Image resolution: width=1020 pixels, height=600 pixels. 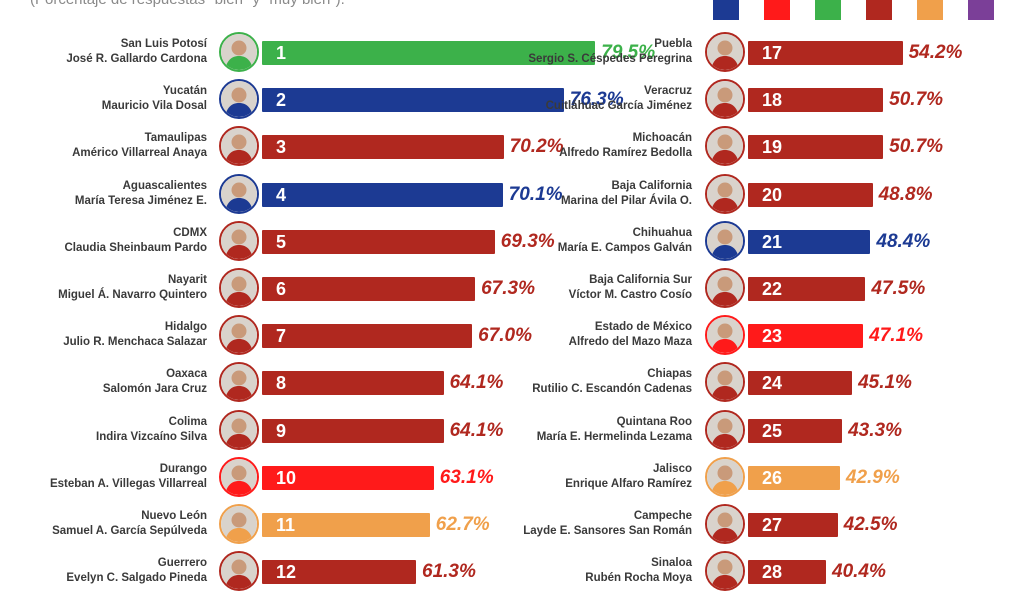 What do you see at coordinates (903, 241) in the screenshot?
I see `value-label: 48.4%` at bounding box center [903, 241].